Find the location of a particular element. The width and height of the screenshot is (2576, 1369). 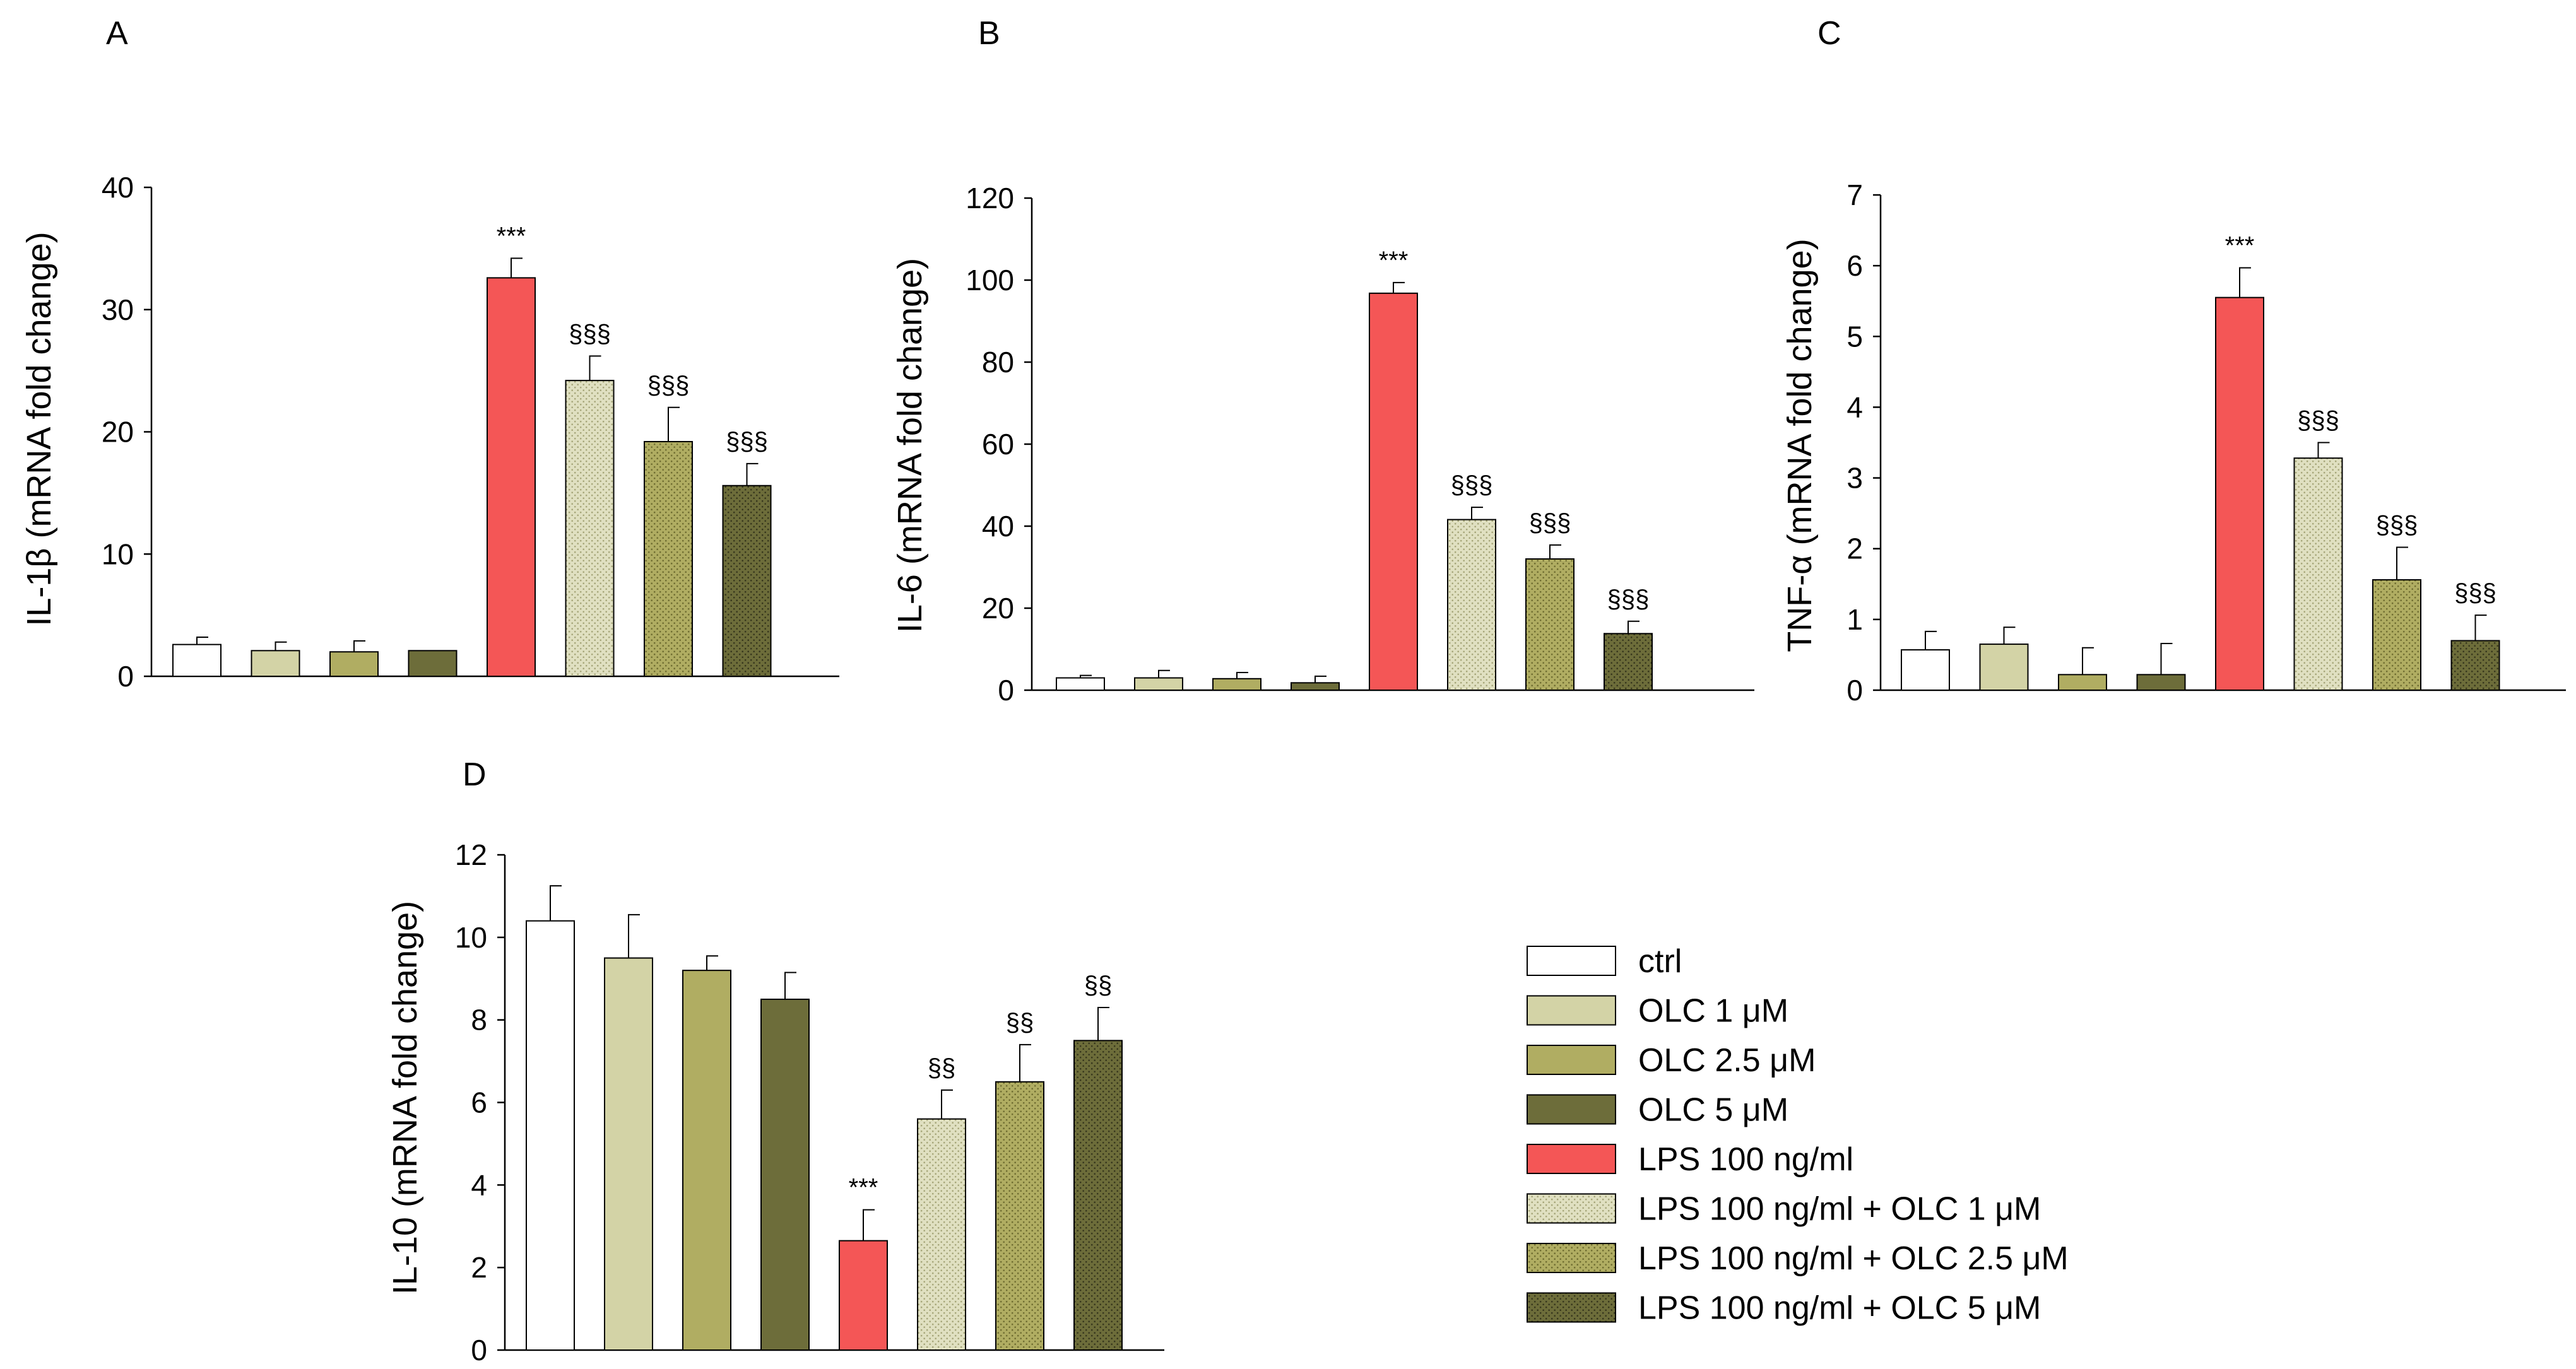

panel-letter-c: C is located at coordinates (1829, 33).